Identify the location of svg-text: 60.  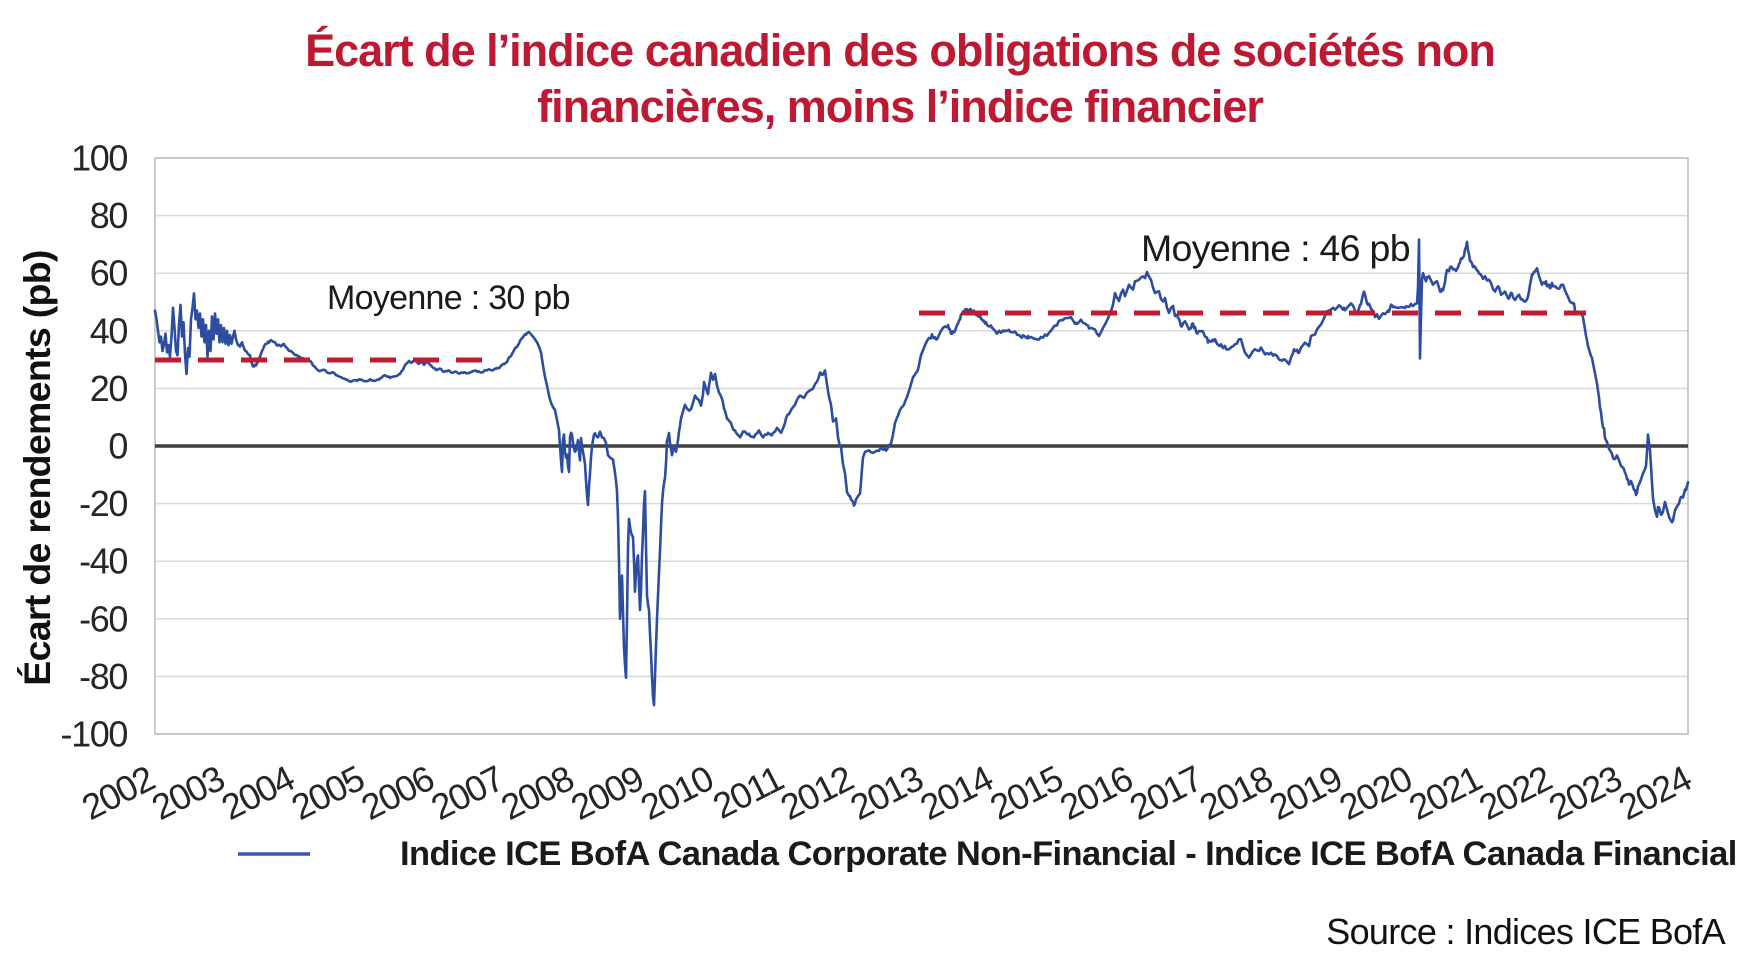
(109, 273).